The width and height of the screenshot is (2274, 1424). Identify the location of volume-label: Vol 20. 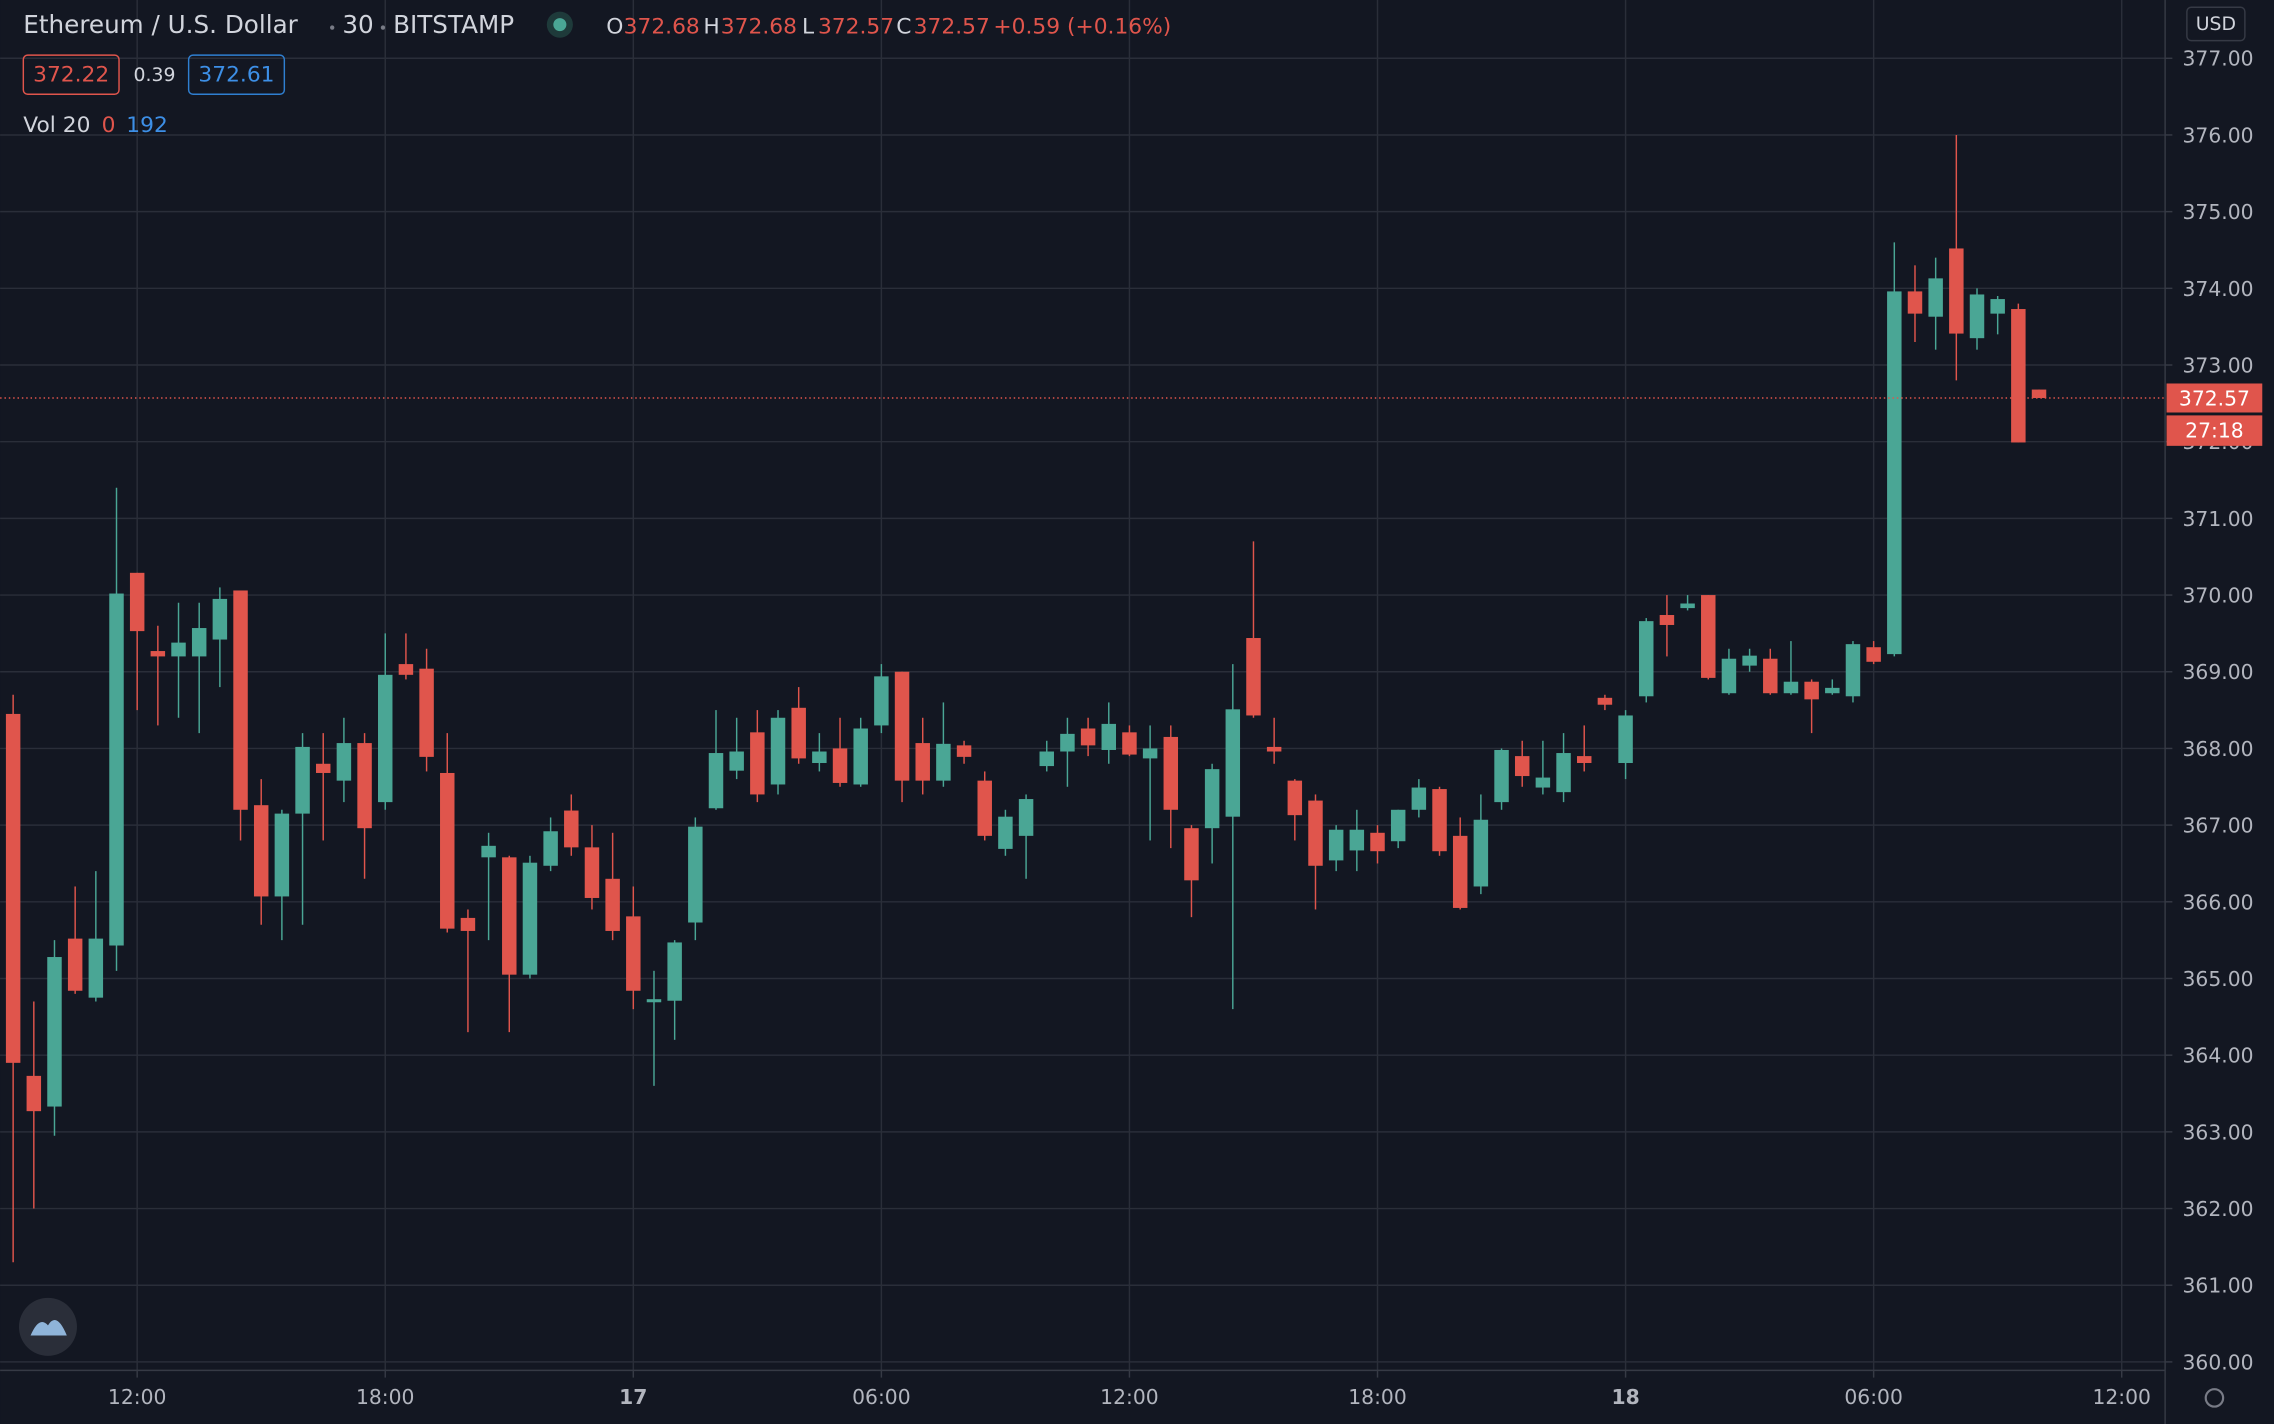
(56, 125).